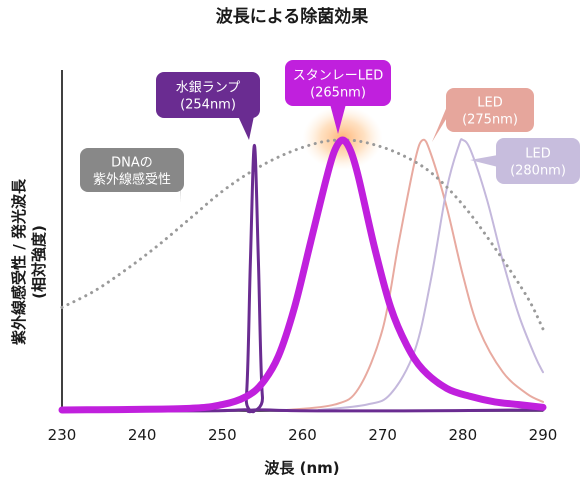 This screenshot has width=584, height=483. What do you see at coordinates (543, 435) in the screenshot?
I see `x-tick-label: 290` at bounding box center [543, 435].